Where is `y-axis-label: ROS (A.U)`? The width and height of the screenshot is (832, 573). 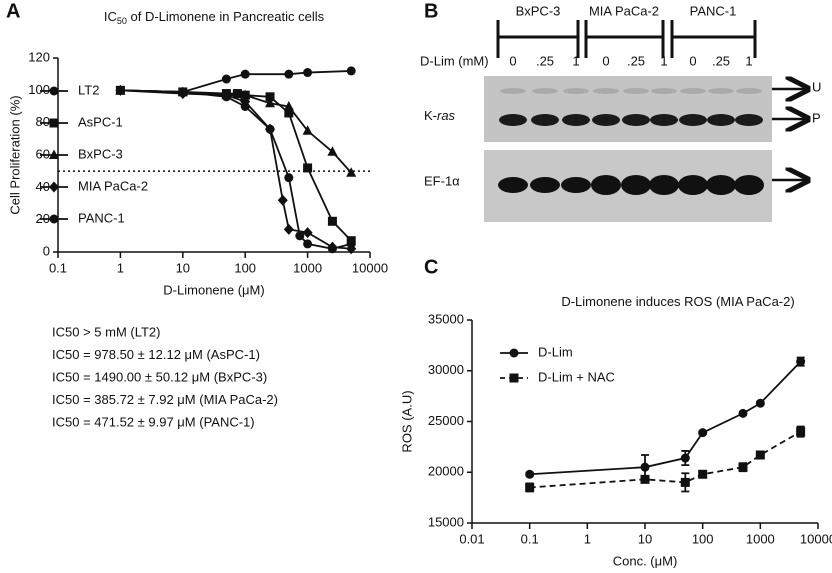
y-axis-label: ROS (A.U) is located at coordinates (406, 421).